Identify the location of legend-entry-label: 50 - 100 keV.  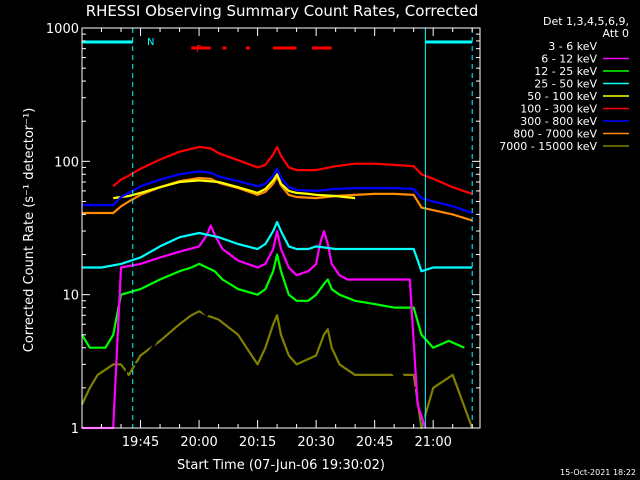
(562, 96).